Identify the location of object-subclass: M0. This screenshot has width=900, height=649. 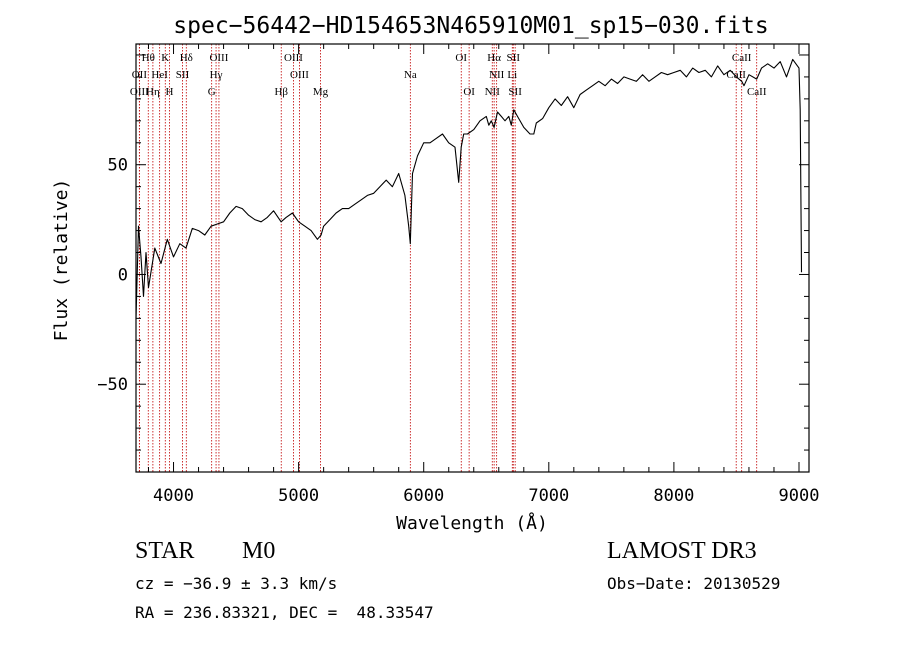
(259, 551).